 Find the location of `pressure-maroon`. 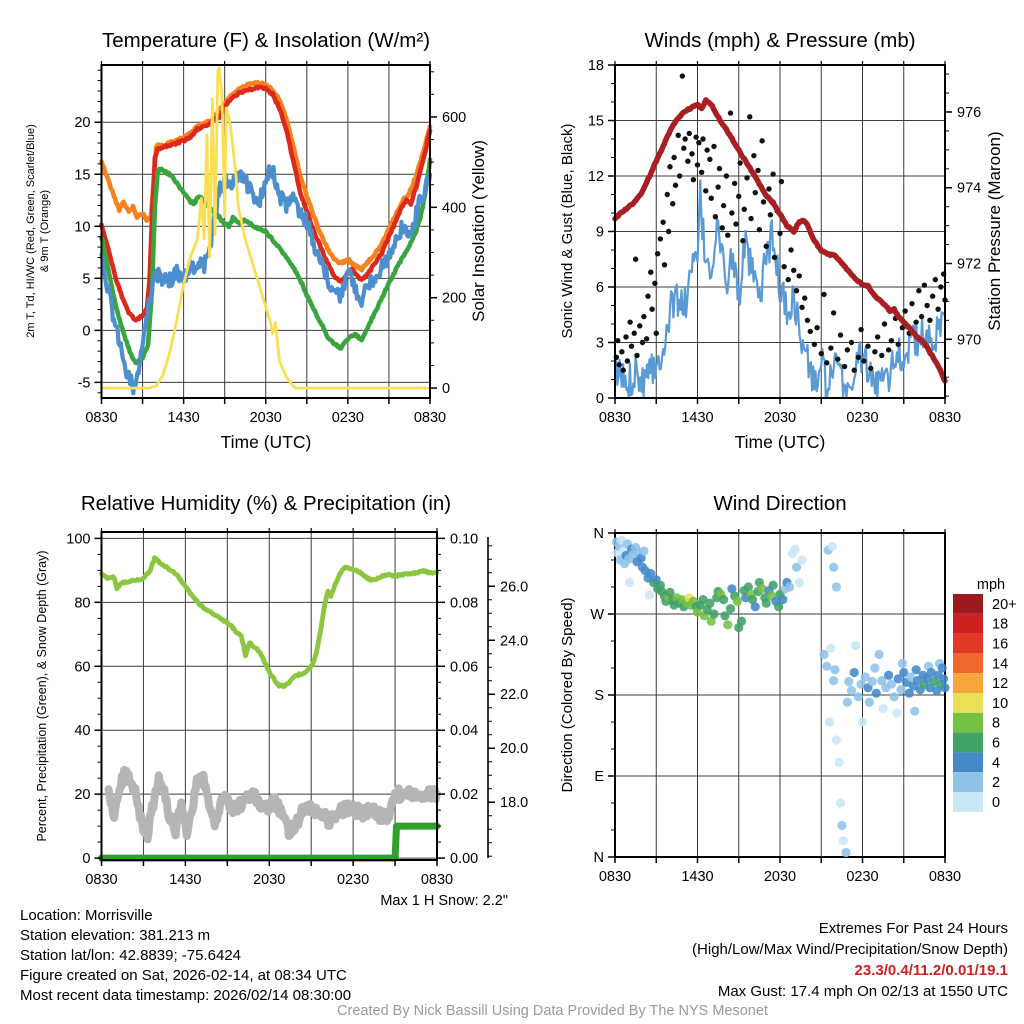

pressure-maroon is located at coordinates (780, 240).